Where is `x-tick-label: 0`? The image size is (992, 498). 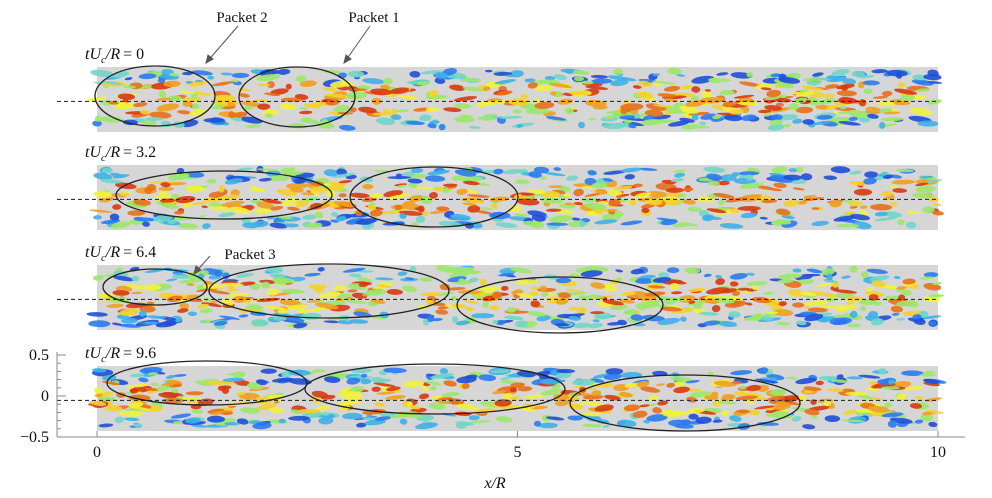 x-tick-label: 0 is located at coordinates (97, 452).